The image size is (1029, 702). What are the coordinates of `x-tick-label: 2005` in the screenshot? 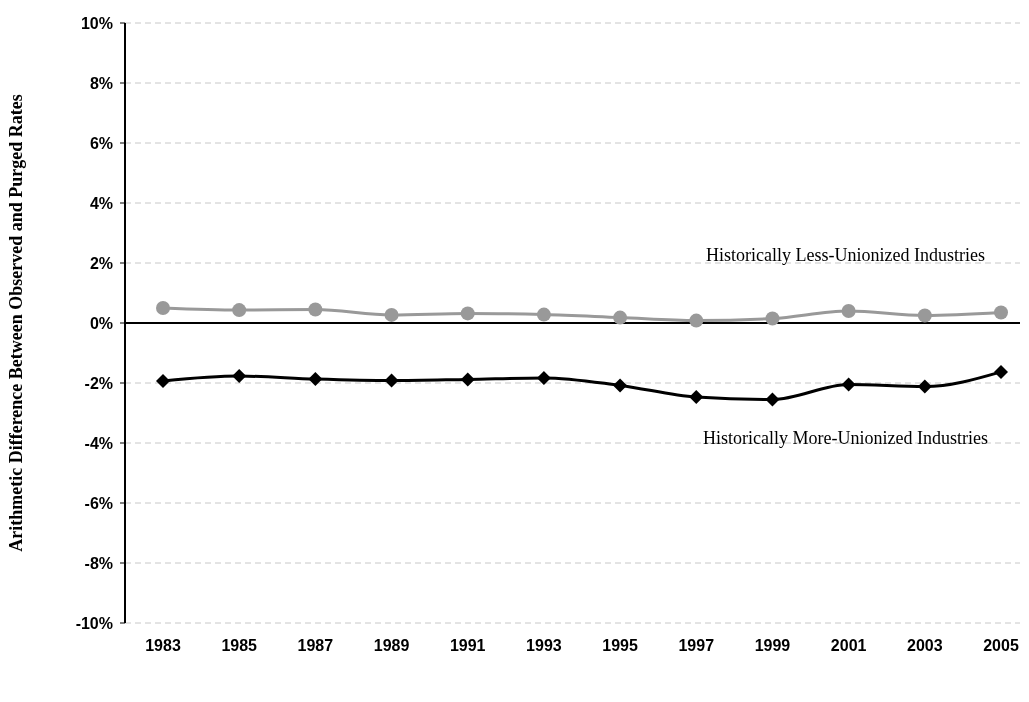 It's located at (1001, 645).